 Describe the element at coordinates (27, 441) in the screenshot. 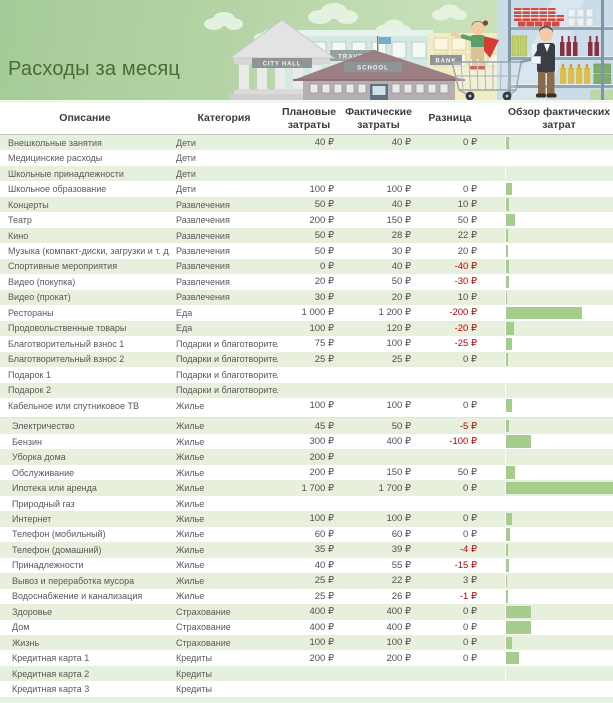

I see `description-cell: Бензин` at that location.